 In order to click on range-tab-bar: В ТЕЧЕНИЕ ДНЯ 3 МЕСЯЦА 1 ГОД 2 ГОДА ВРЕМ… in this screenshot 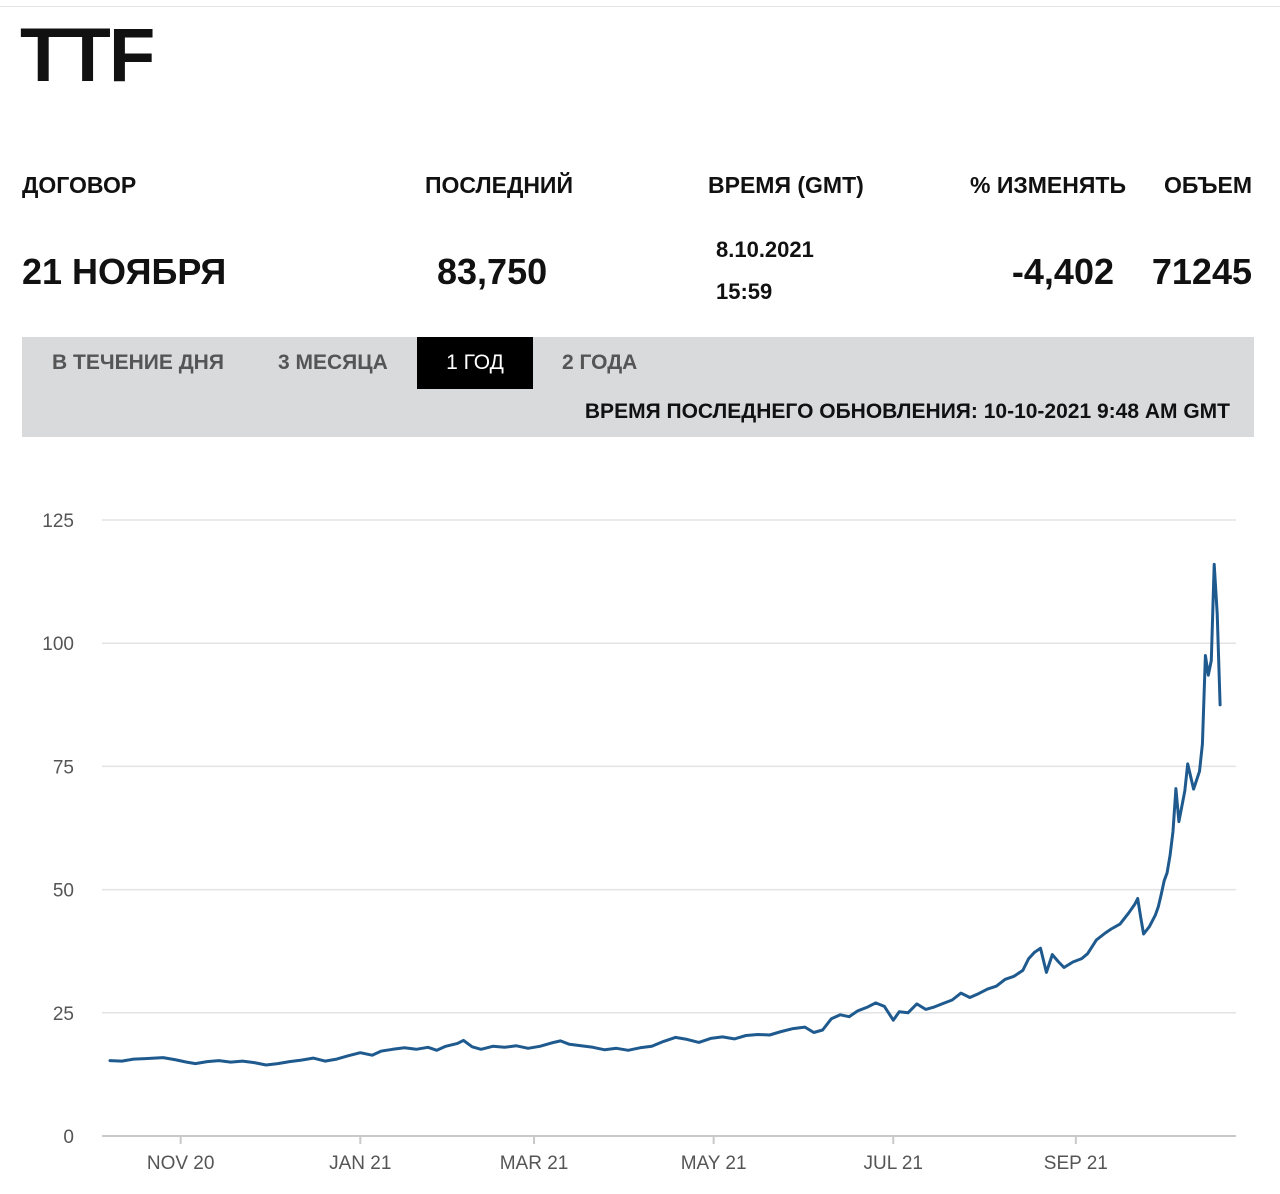, I will do `click(638, 387)`.